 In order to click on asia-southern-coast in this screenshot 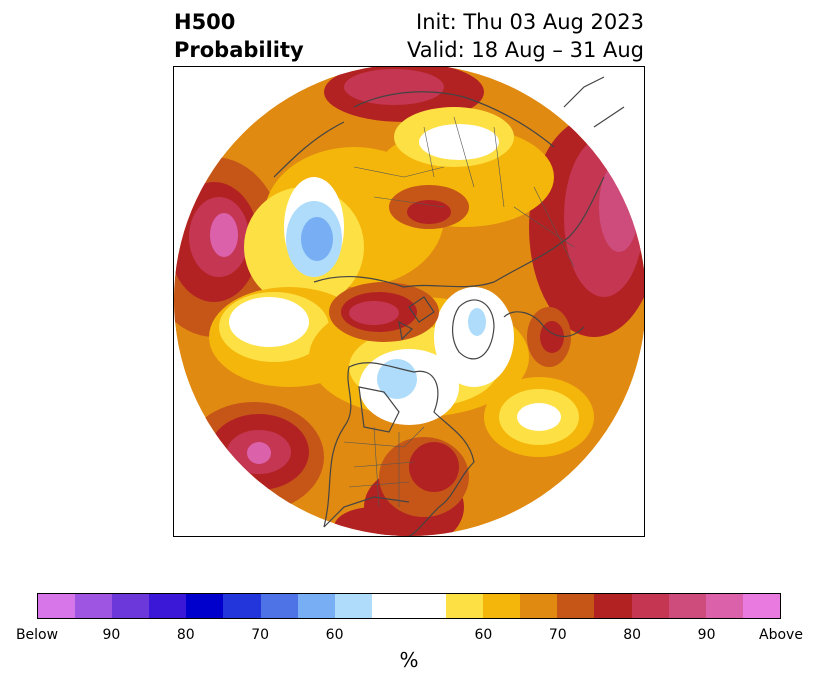, I will do `click(454, 119)`.